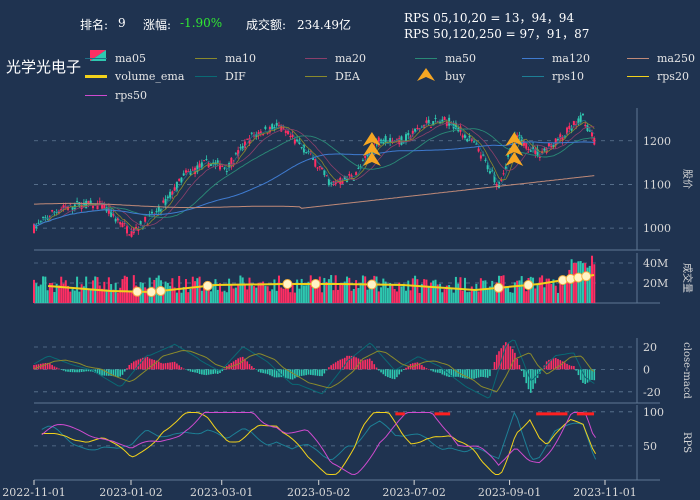 This screenshot has width=700, height=500. What do you see at coordinates (426, 74) in the screenshot?
I see `buy-arrow-icon` at bounding box center [426, 74].